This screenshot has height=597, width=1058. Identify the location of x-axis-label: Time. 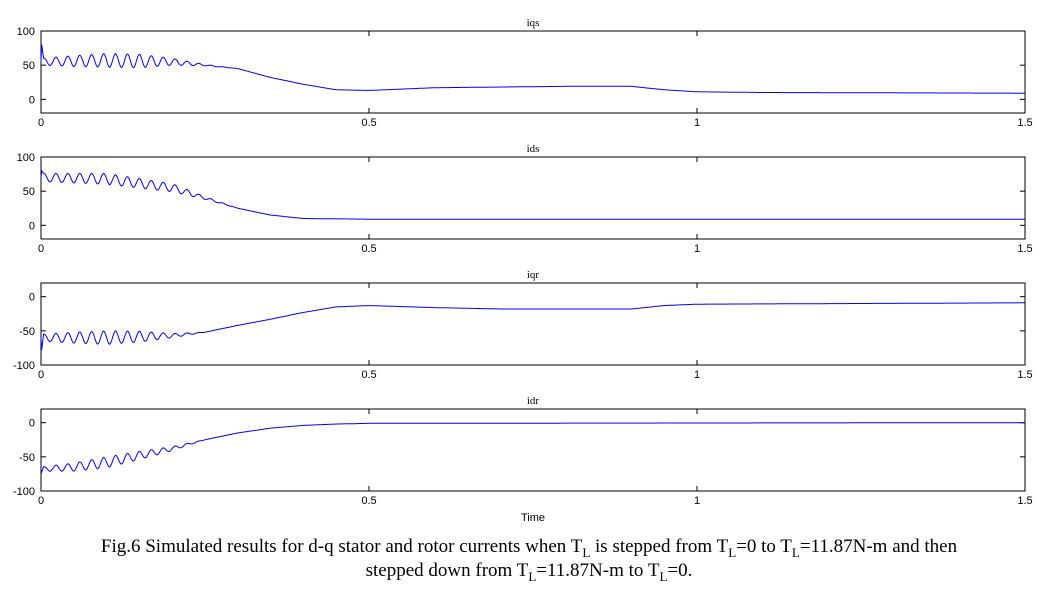
(533, 518).